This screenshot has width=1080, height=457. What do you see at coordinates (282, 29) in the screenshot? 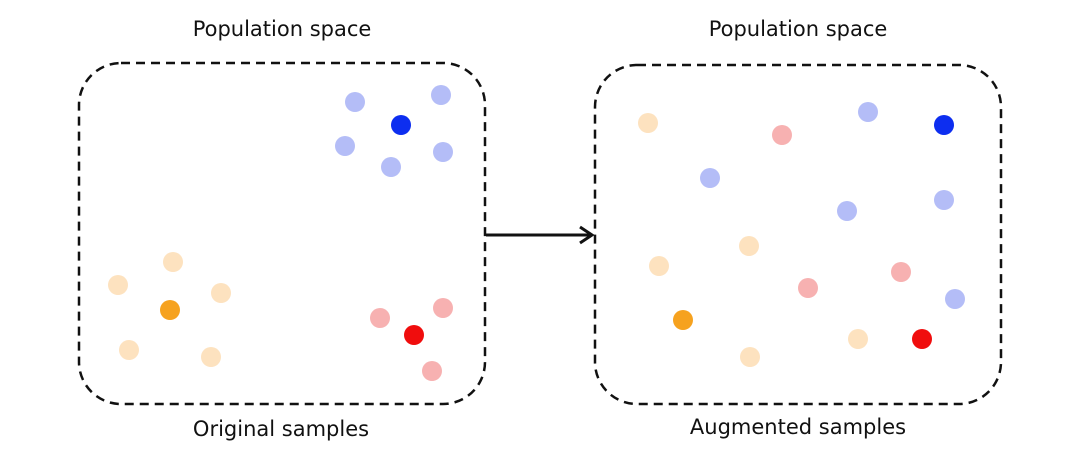
I see `left-panel-title: Population space` at bounding box center [282, 29].